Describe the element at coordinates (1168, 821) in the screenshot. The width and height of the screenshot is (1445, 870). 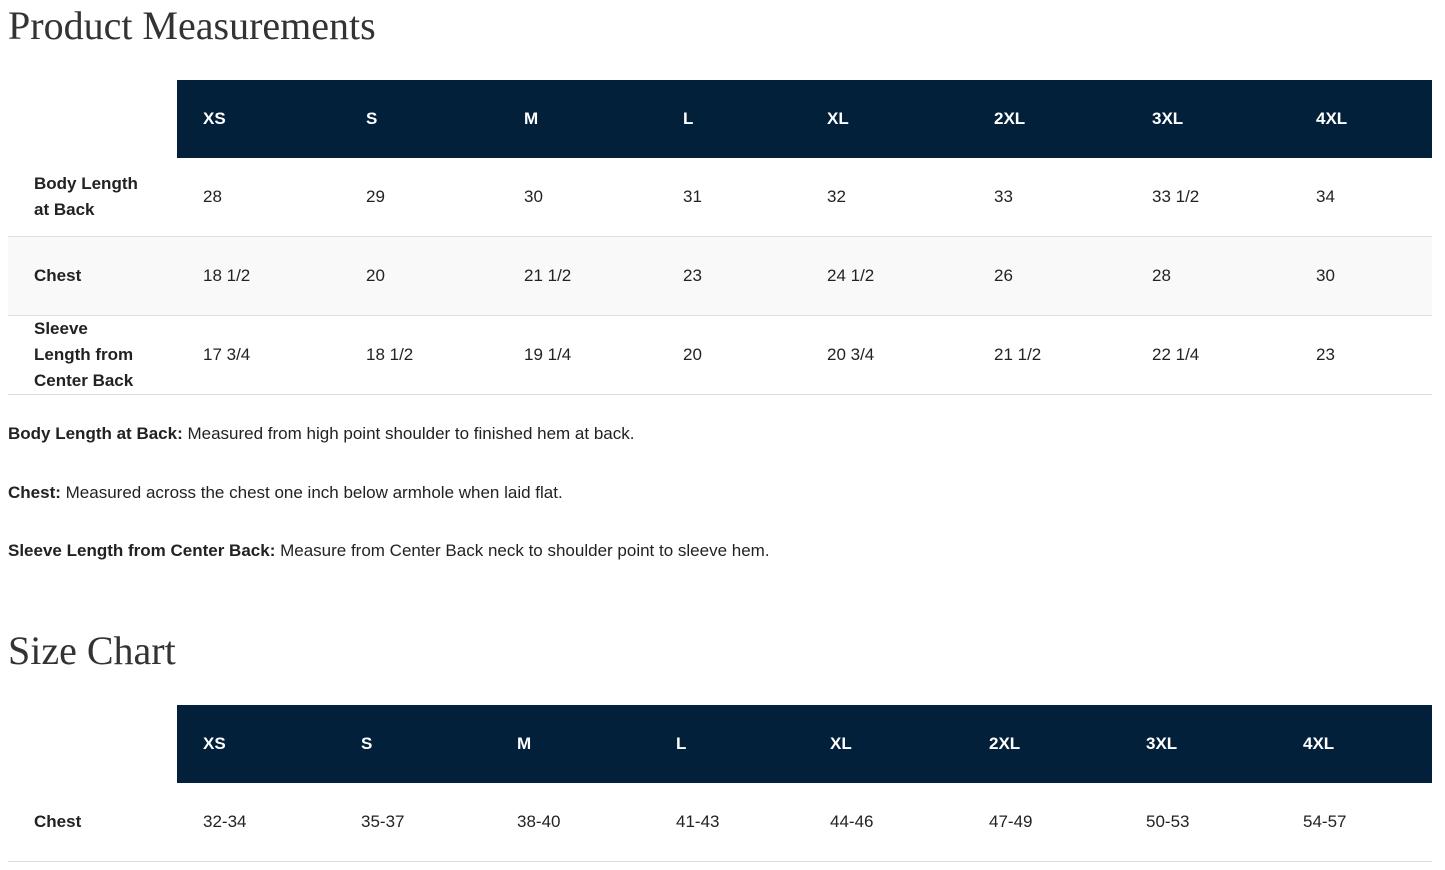
I see `cell: 50-53` at that location.